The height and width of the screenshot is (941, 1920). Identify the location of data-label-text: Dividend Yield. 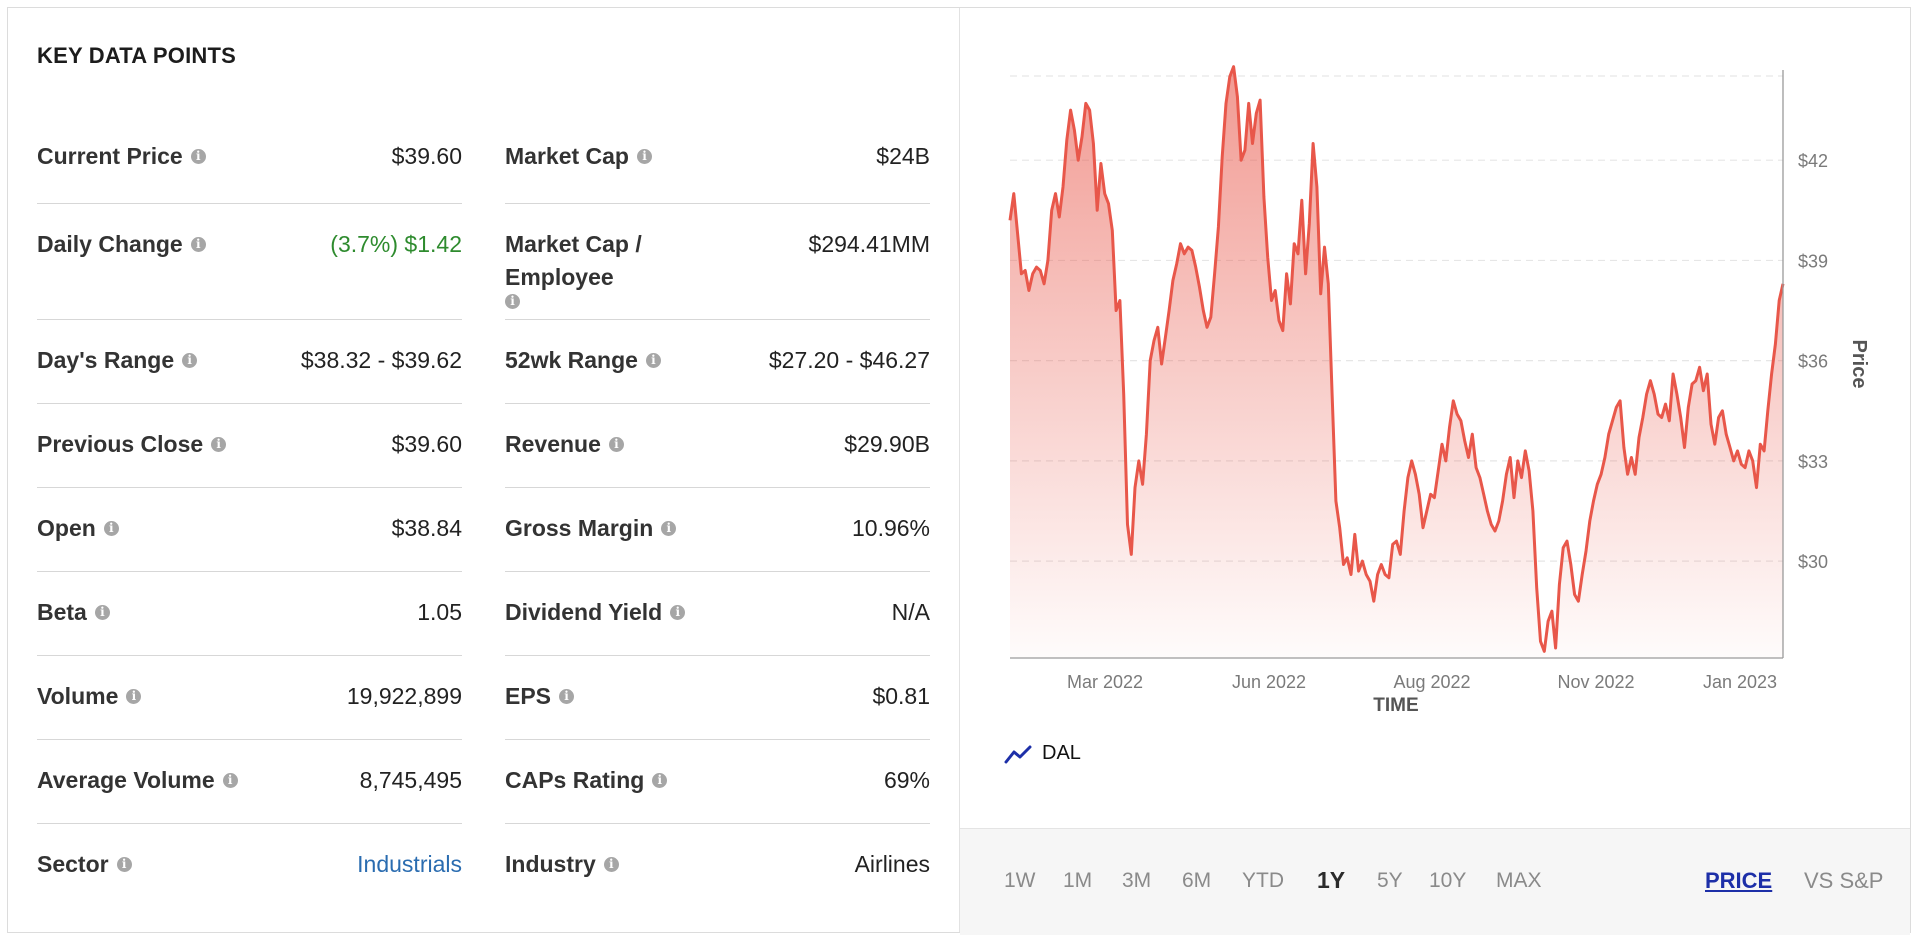
(584, 612).